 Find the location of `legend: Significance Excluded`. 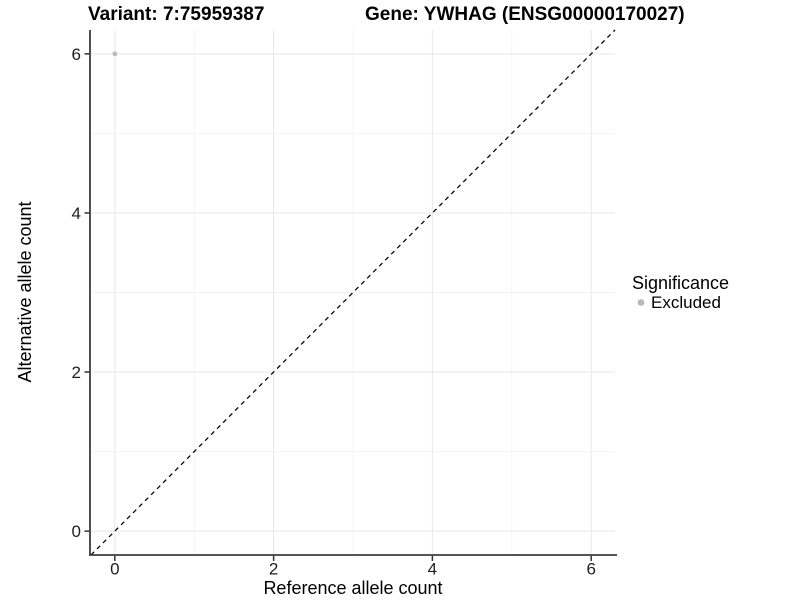

legend: Significance Excluded is located at coordinates (680, 292).